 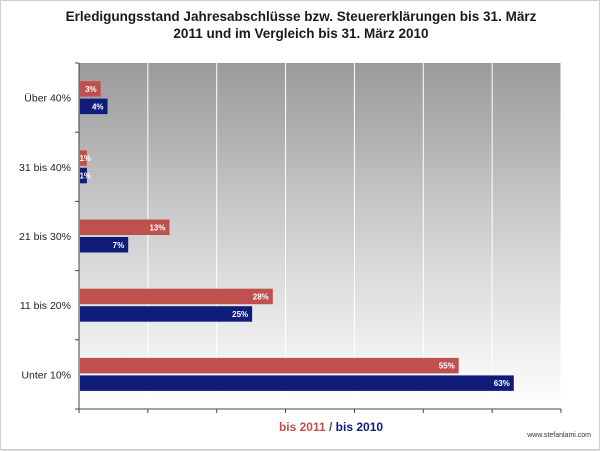 What do you see at coordinates (302, 427) in the screenshot?
I see `legend-series-2011: bis 2011` at bounding box center [302, 427].